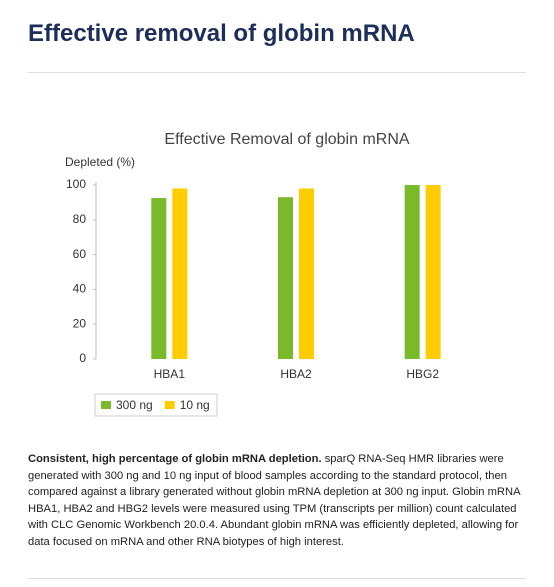 This screenshot has width=554, height=587. What do you see at coordinates (422, 374) in the screenshot?
I see `x-tick-label: HBG2` at bounding box center [422, 374].